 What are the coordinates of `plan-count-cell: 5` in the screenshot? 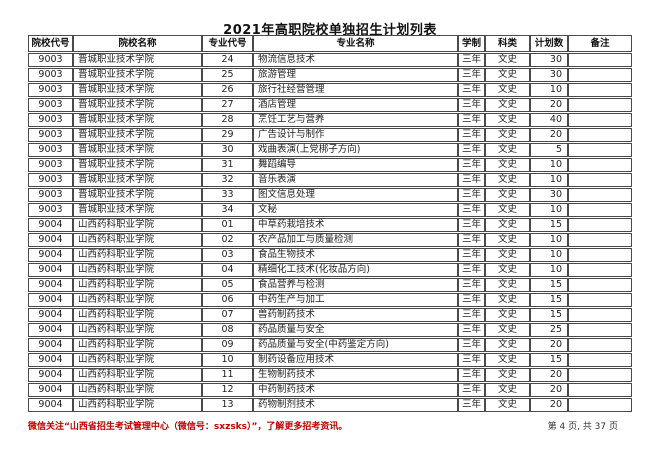 It's located at (549, 150).